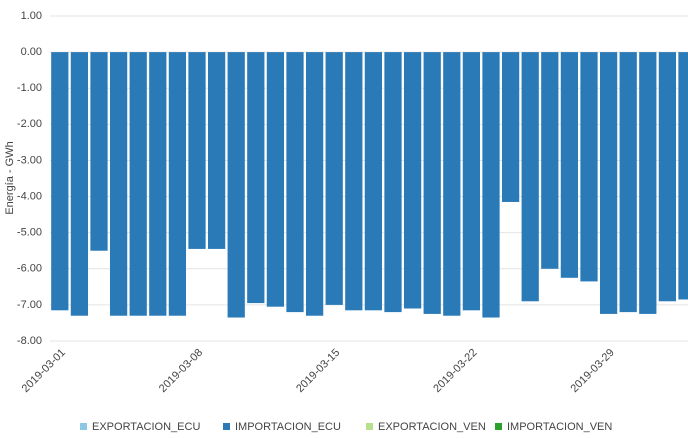 This screenshot has width=688, height=439. What do you see at coordinates (29, 160) in the screenshot?
I see `y-tick-label: -3.00` at bounding box center [29, 160].